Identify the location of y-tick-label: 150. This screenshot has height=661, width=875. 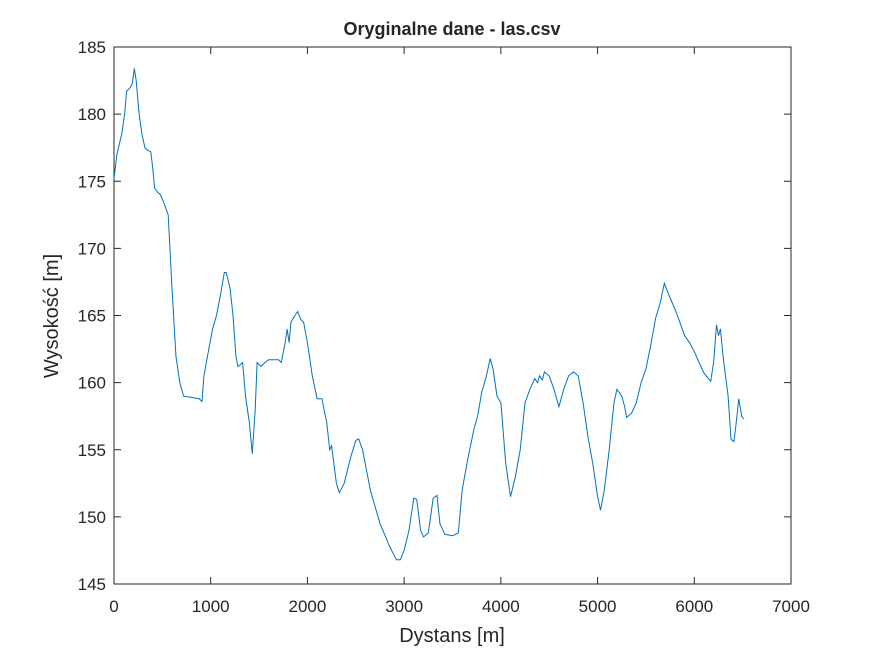
(92, 517).